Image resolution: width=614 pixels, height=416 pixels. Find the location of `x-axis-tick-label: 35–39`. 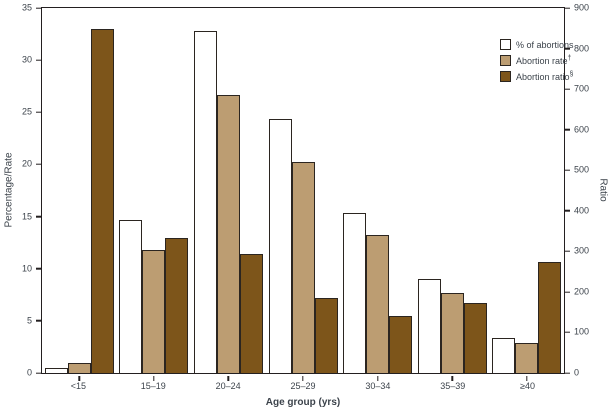

x-axis-tick-label: 35–39 is located at coordinates (453, 386).